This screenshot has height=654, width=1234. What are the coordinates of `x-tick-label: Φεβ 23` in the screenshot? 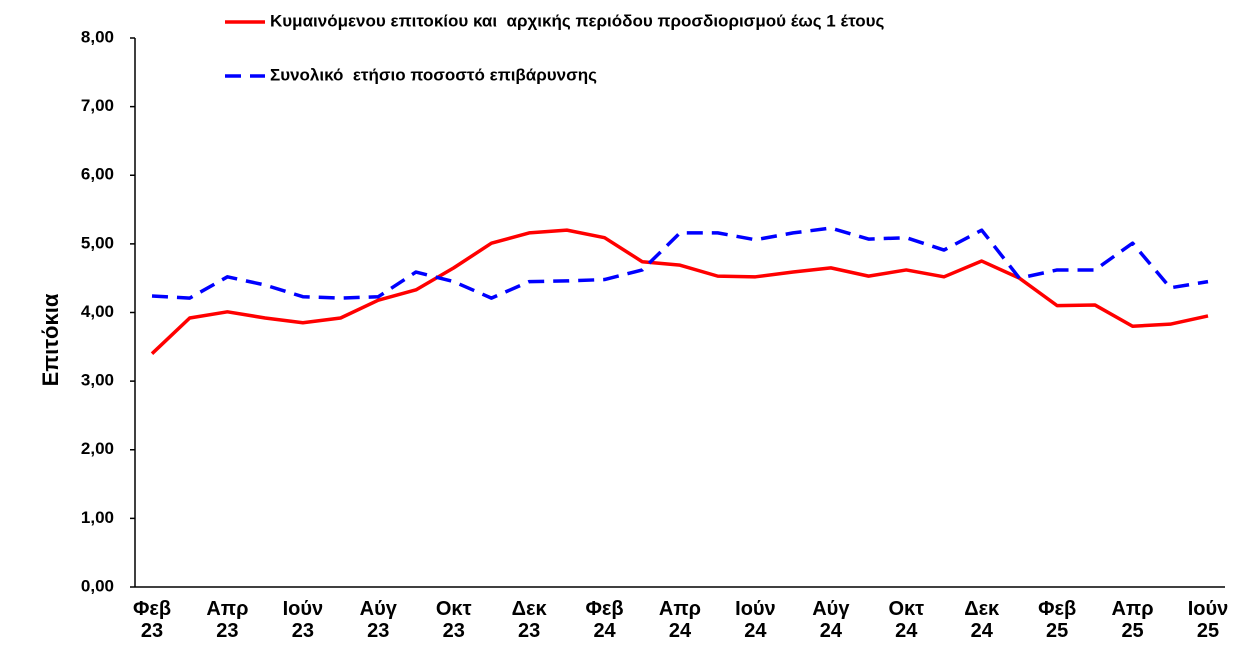 It's located at (152, 620).